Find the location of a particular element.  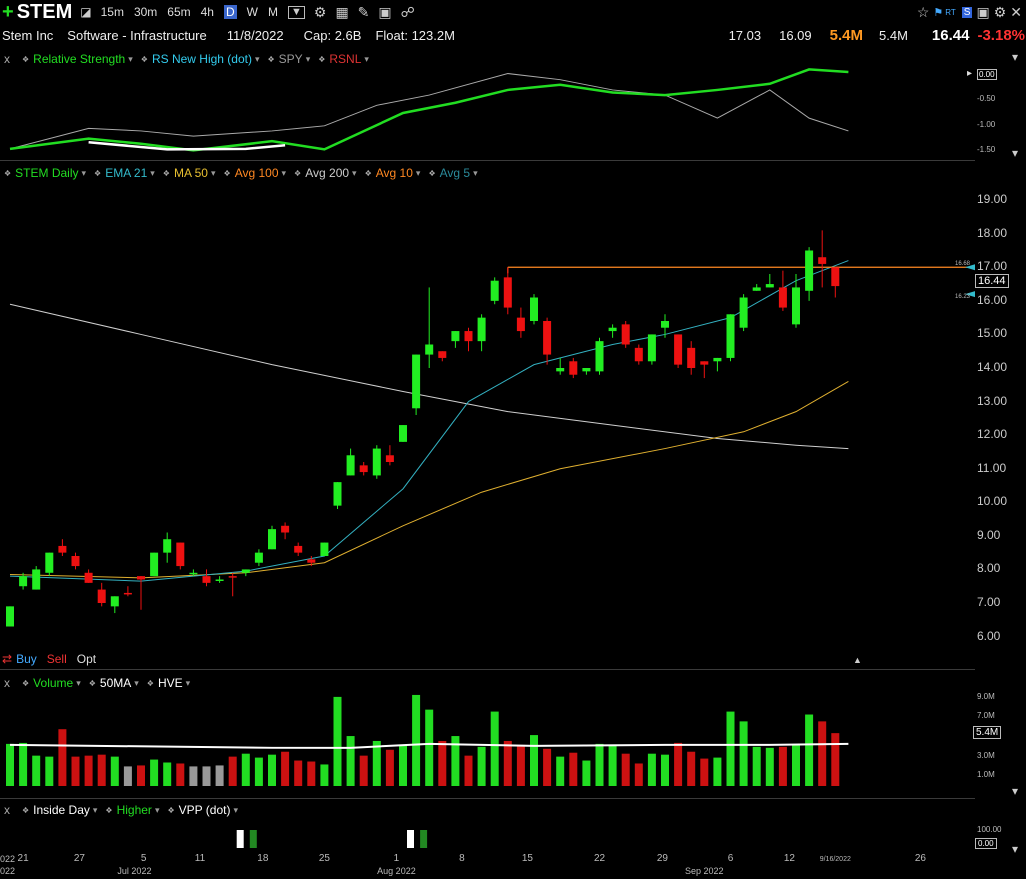

data-box-icon: ▣ is located at coordinates (385, 11).